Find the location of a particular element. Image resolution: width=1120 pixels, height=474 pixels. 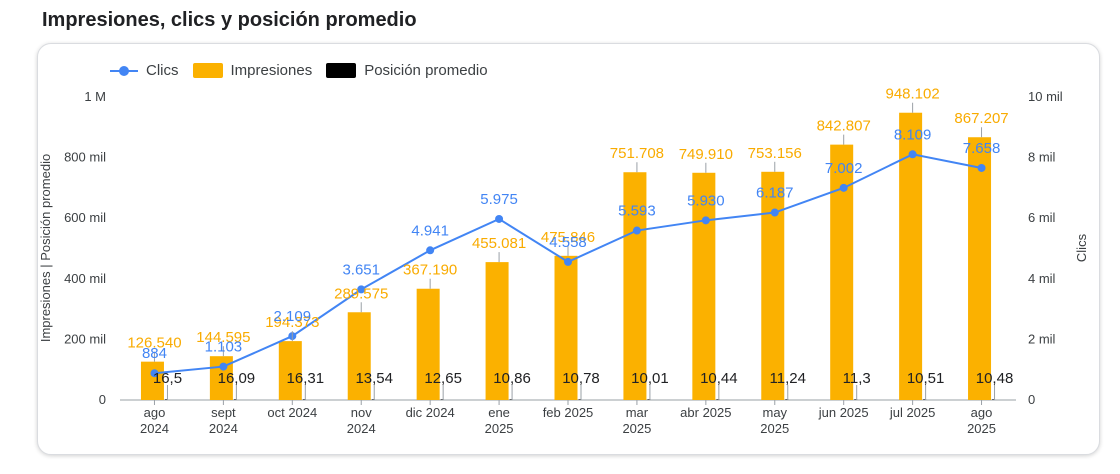

y-left-tick-label: 200 mil is located at coordinates (85, 338).